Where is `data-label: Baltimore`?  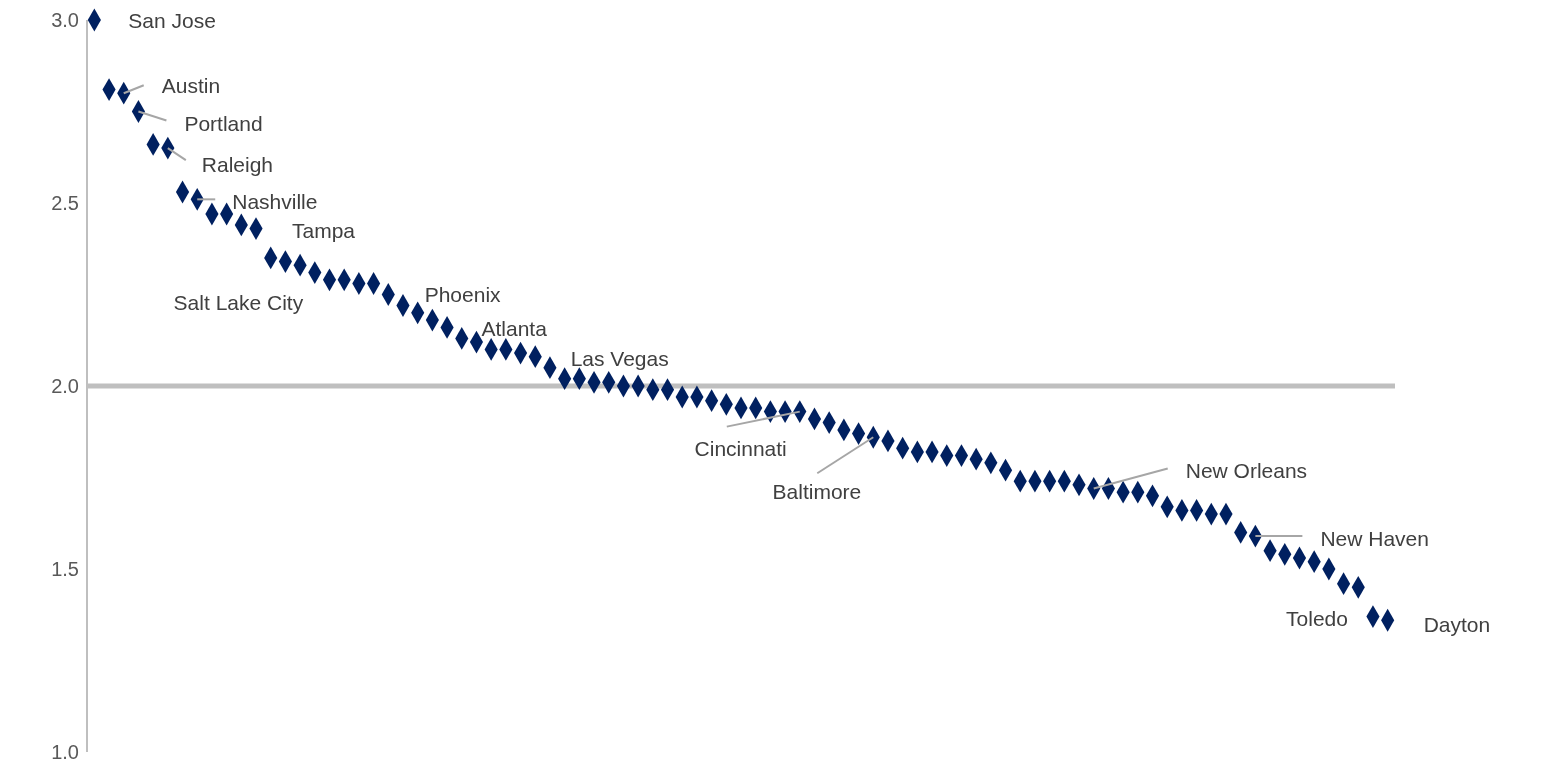 data-label: Baltimore is located at coordinates (817, 491).